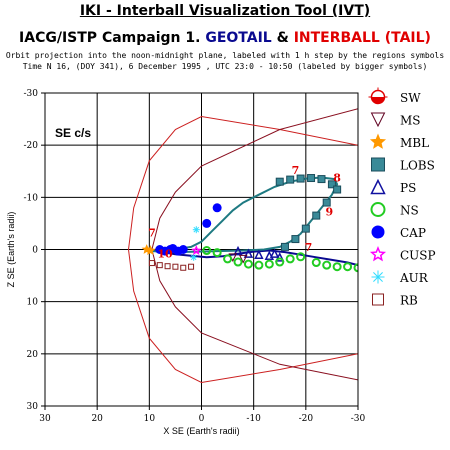  I want to click on region-markers, so click(249, 223).